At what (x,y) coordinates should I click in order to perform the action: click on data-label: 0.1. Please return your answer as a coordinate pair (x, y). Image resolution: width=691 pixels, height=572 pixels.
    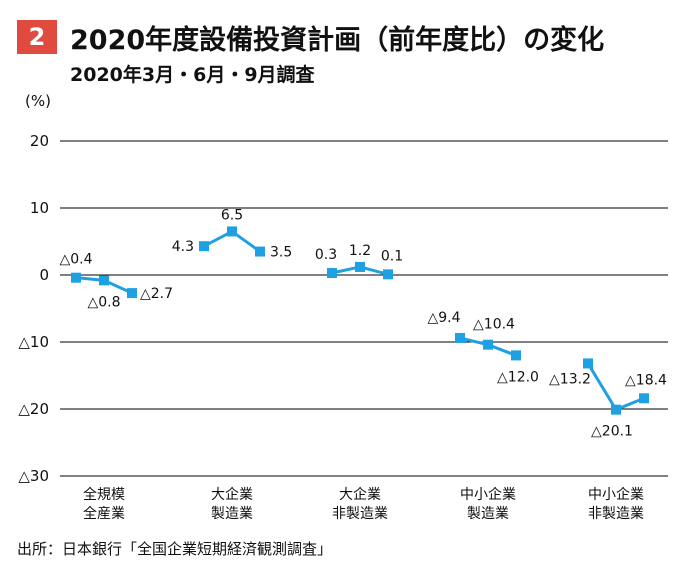
    Looking at the image, I should click on (392, 256).